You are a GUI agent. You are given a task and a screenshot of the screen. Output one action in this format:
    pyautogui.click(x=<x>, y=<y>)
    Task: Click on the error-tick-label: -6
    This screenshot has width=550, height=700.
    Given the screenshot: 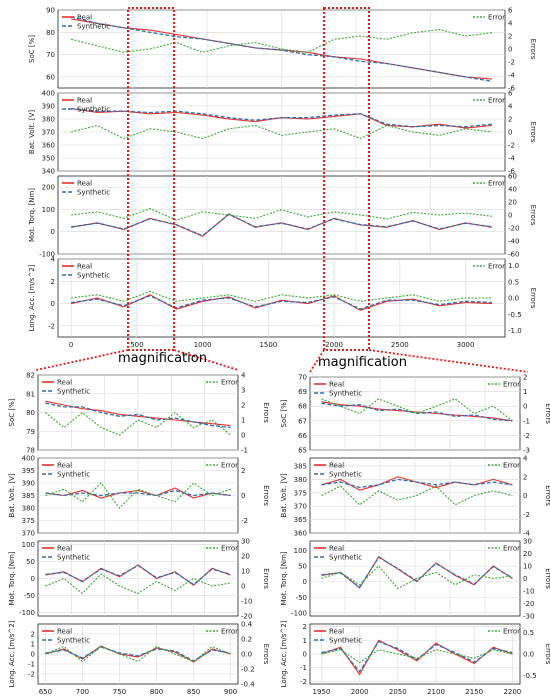 What is the action you would take?
    pyautogui.click(x=512, y=172)
    